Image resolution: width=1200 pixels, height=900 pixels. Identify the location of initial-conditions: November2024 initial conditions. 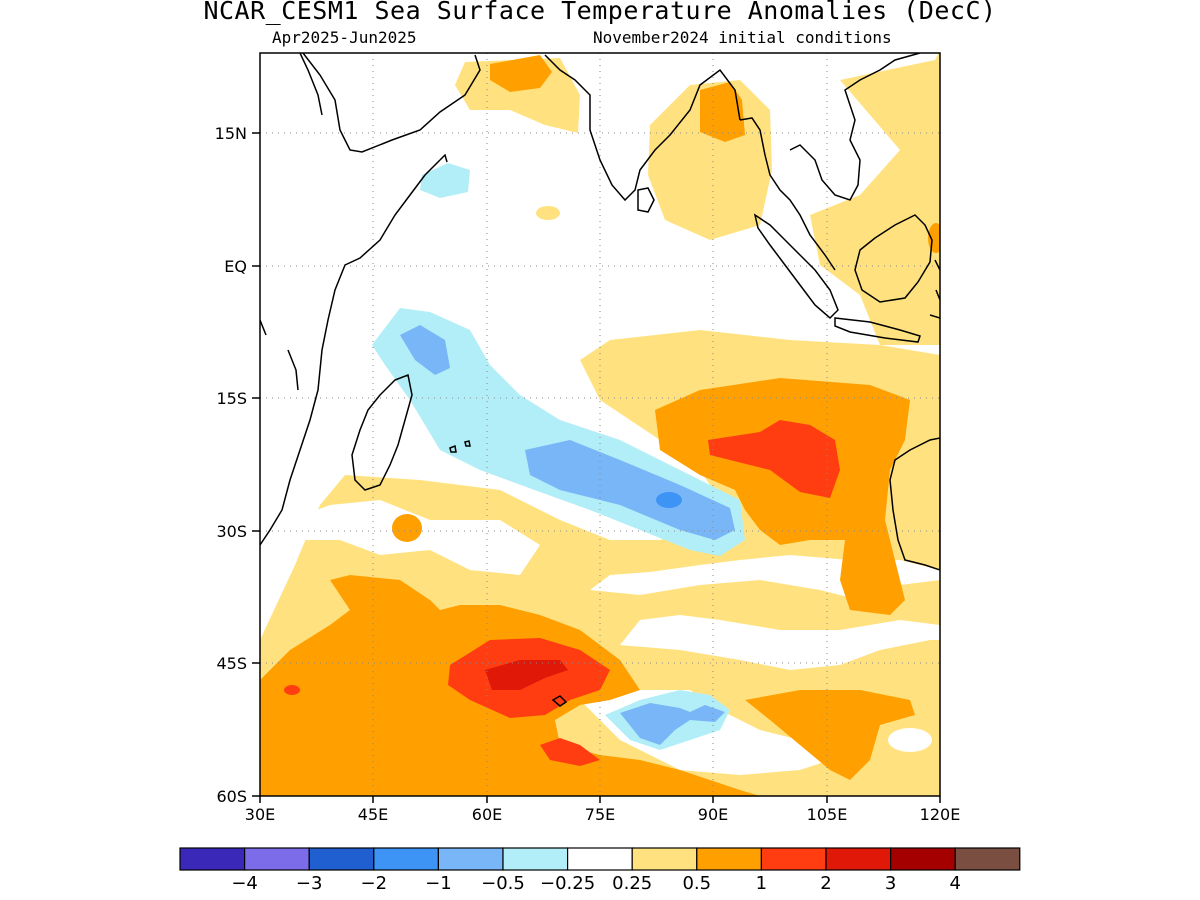
(742, 37).